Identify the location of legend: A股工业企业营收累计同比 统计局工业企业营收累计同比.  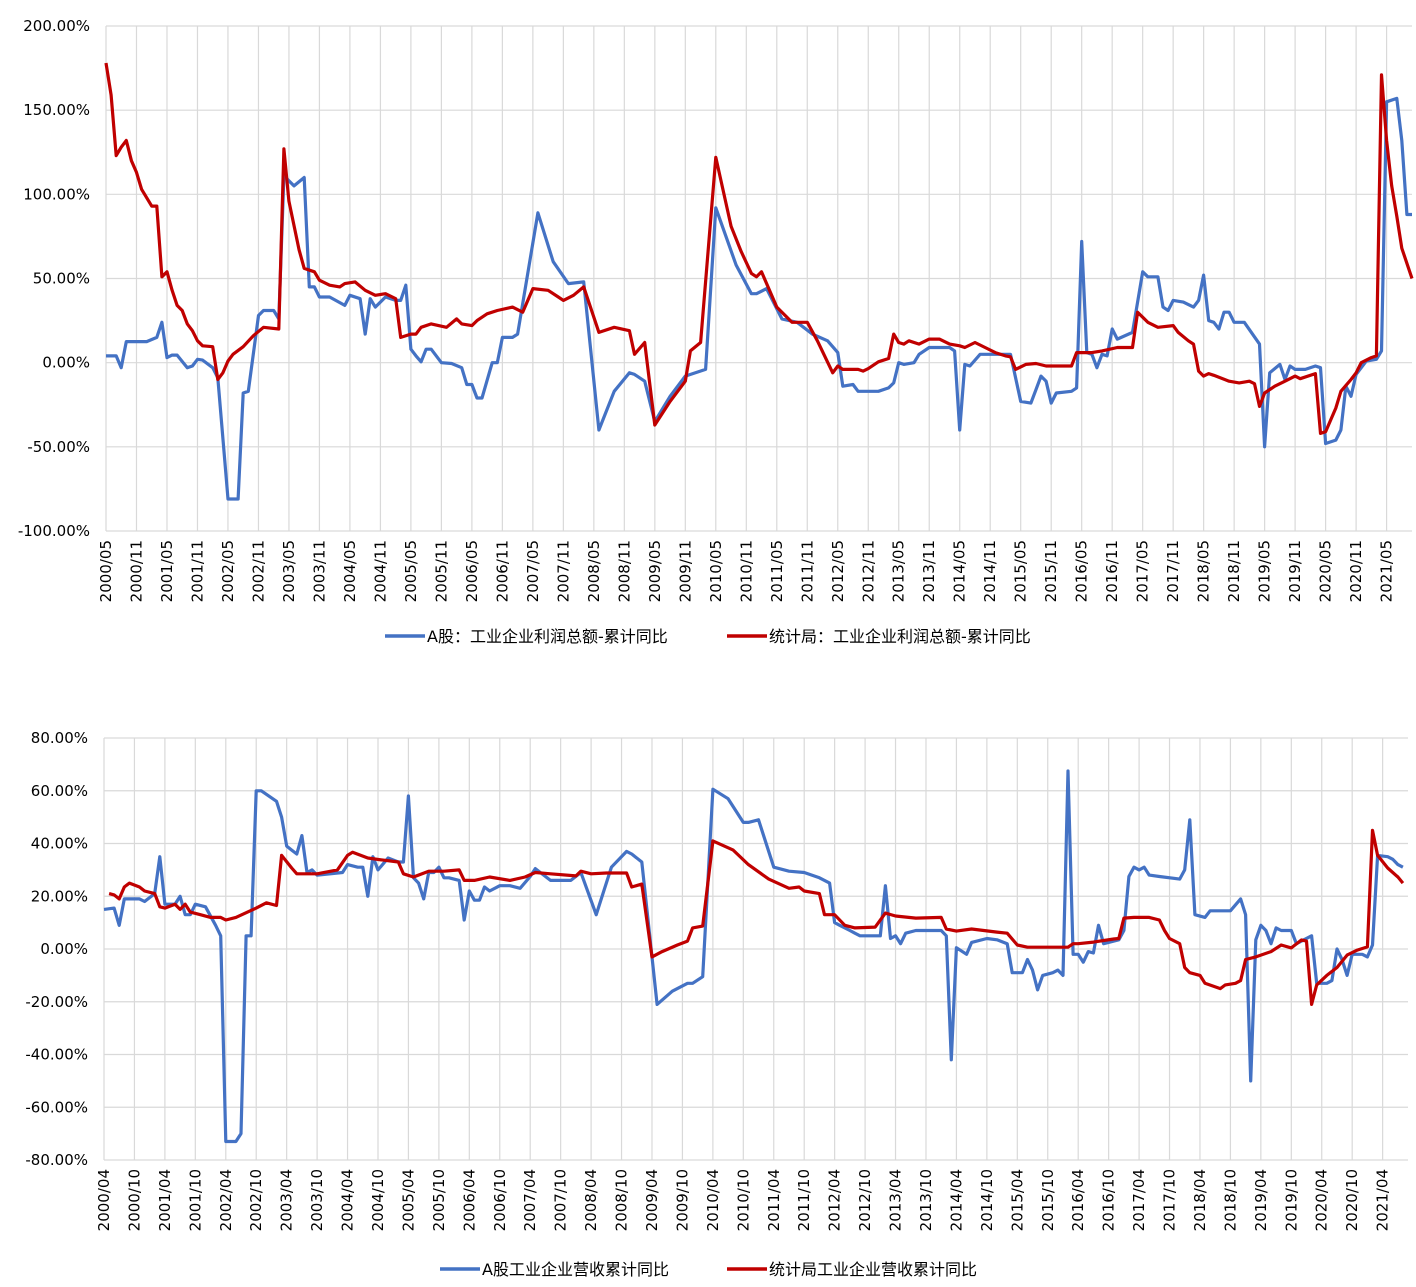
(708, 1269).